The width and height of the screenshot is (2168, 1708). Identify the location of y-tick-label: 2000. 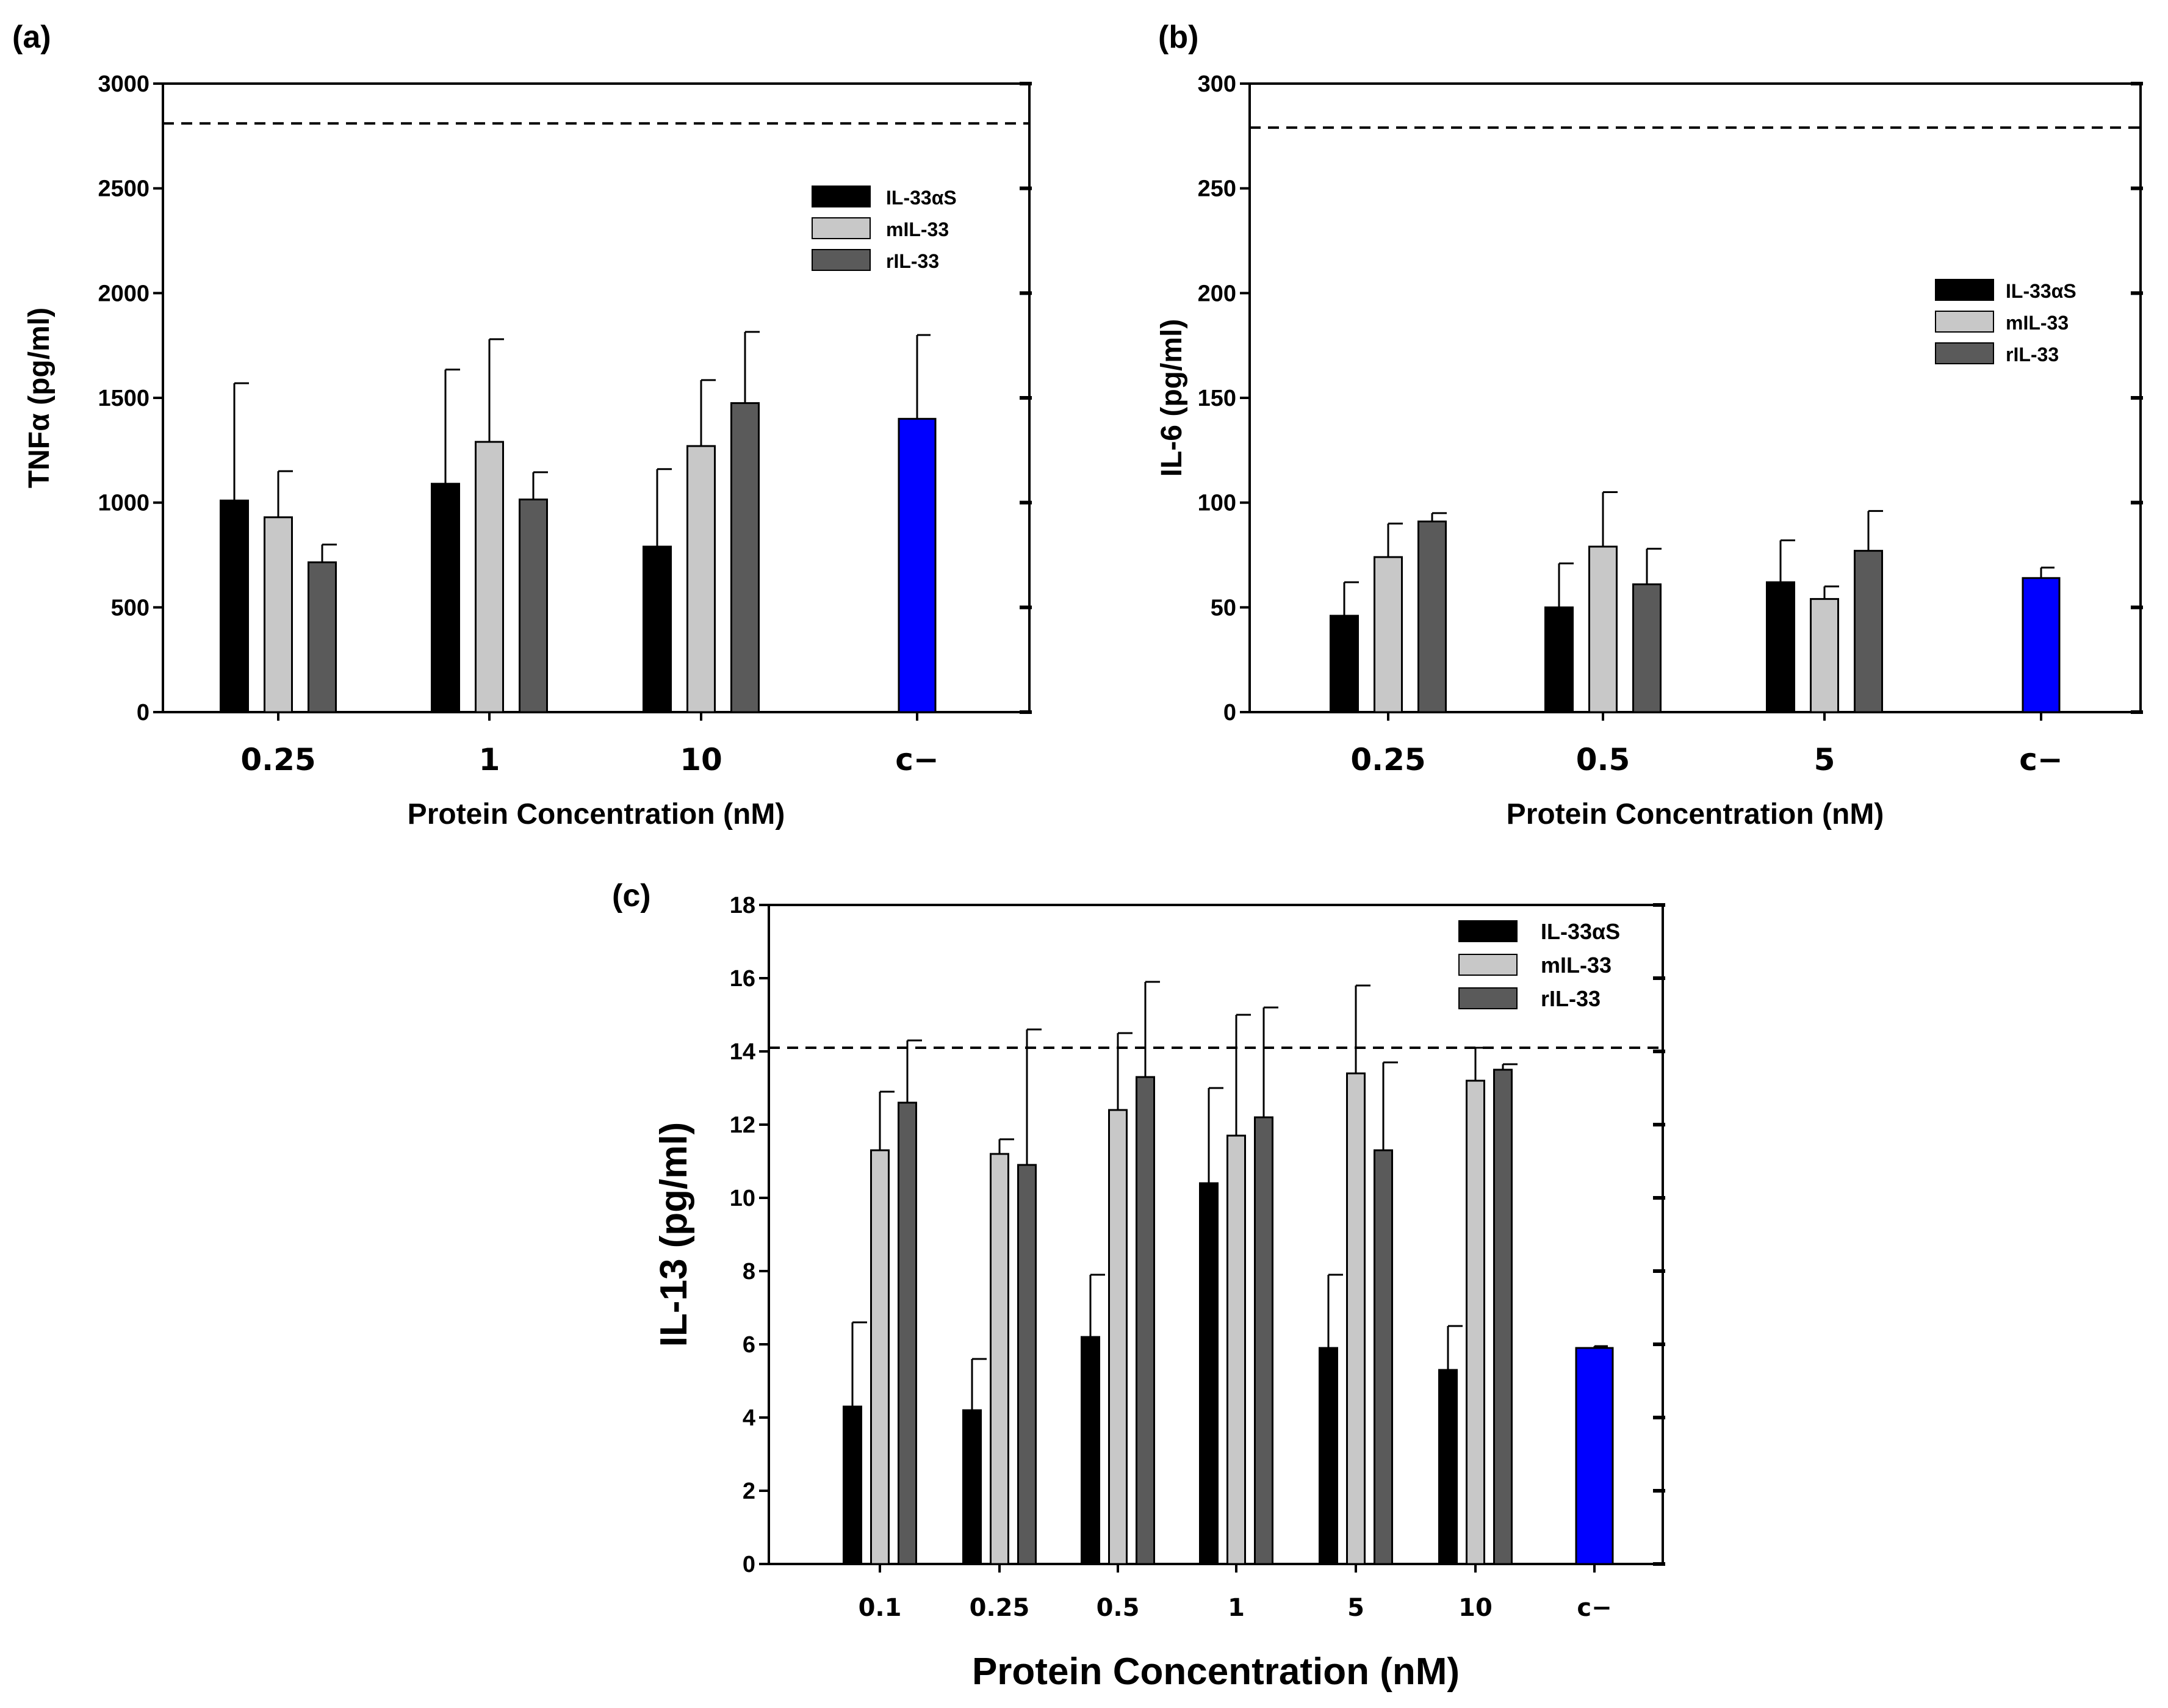
(124, 293).